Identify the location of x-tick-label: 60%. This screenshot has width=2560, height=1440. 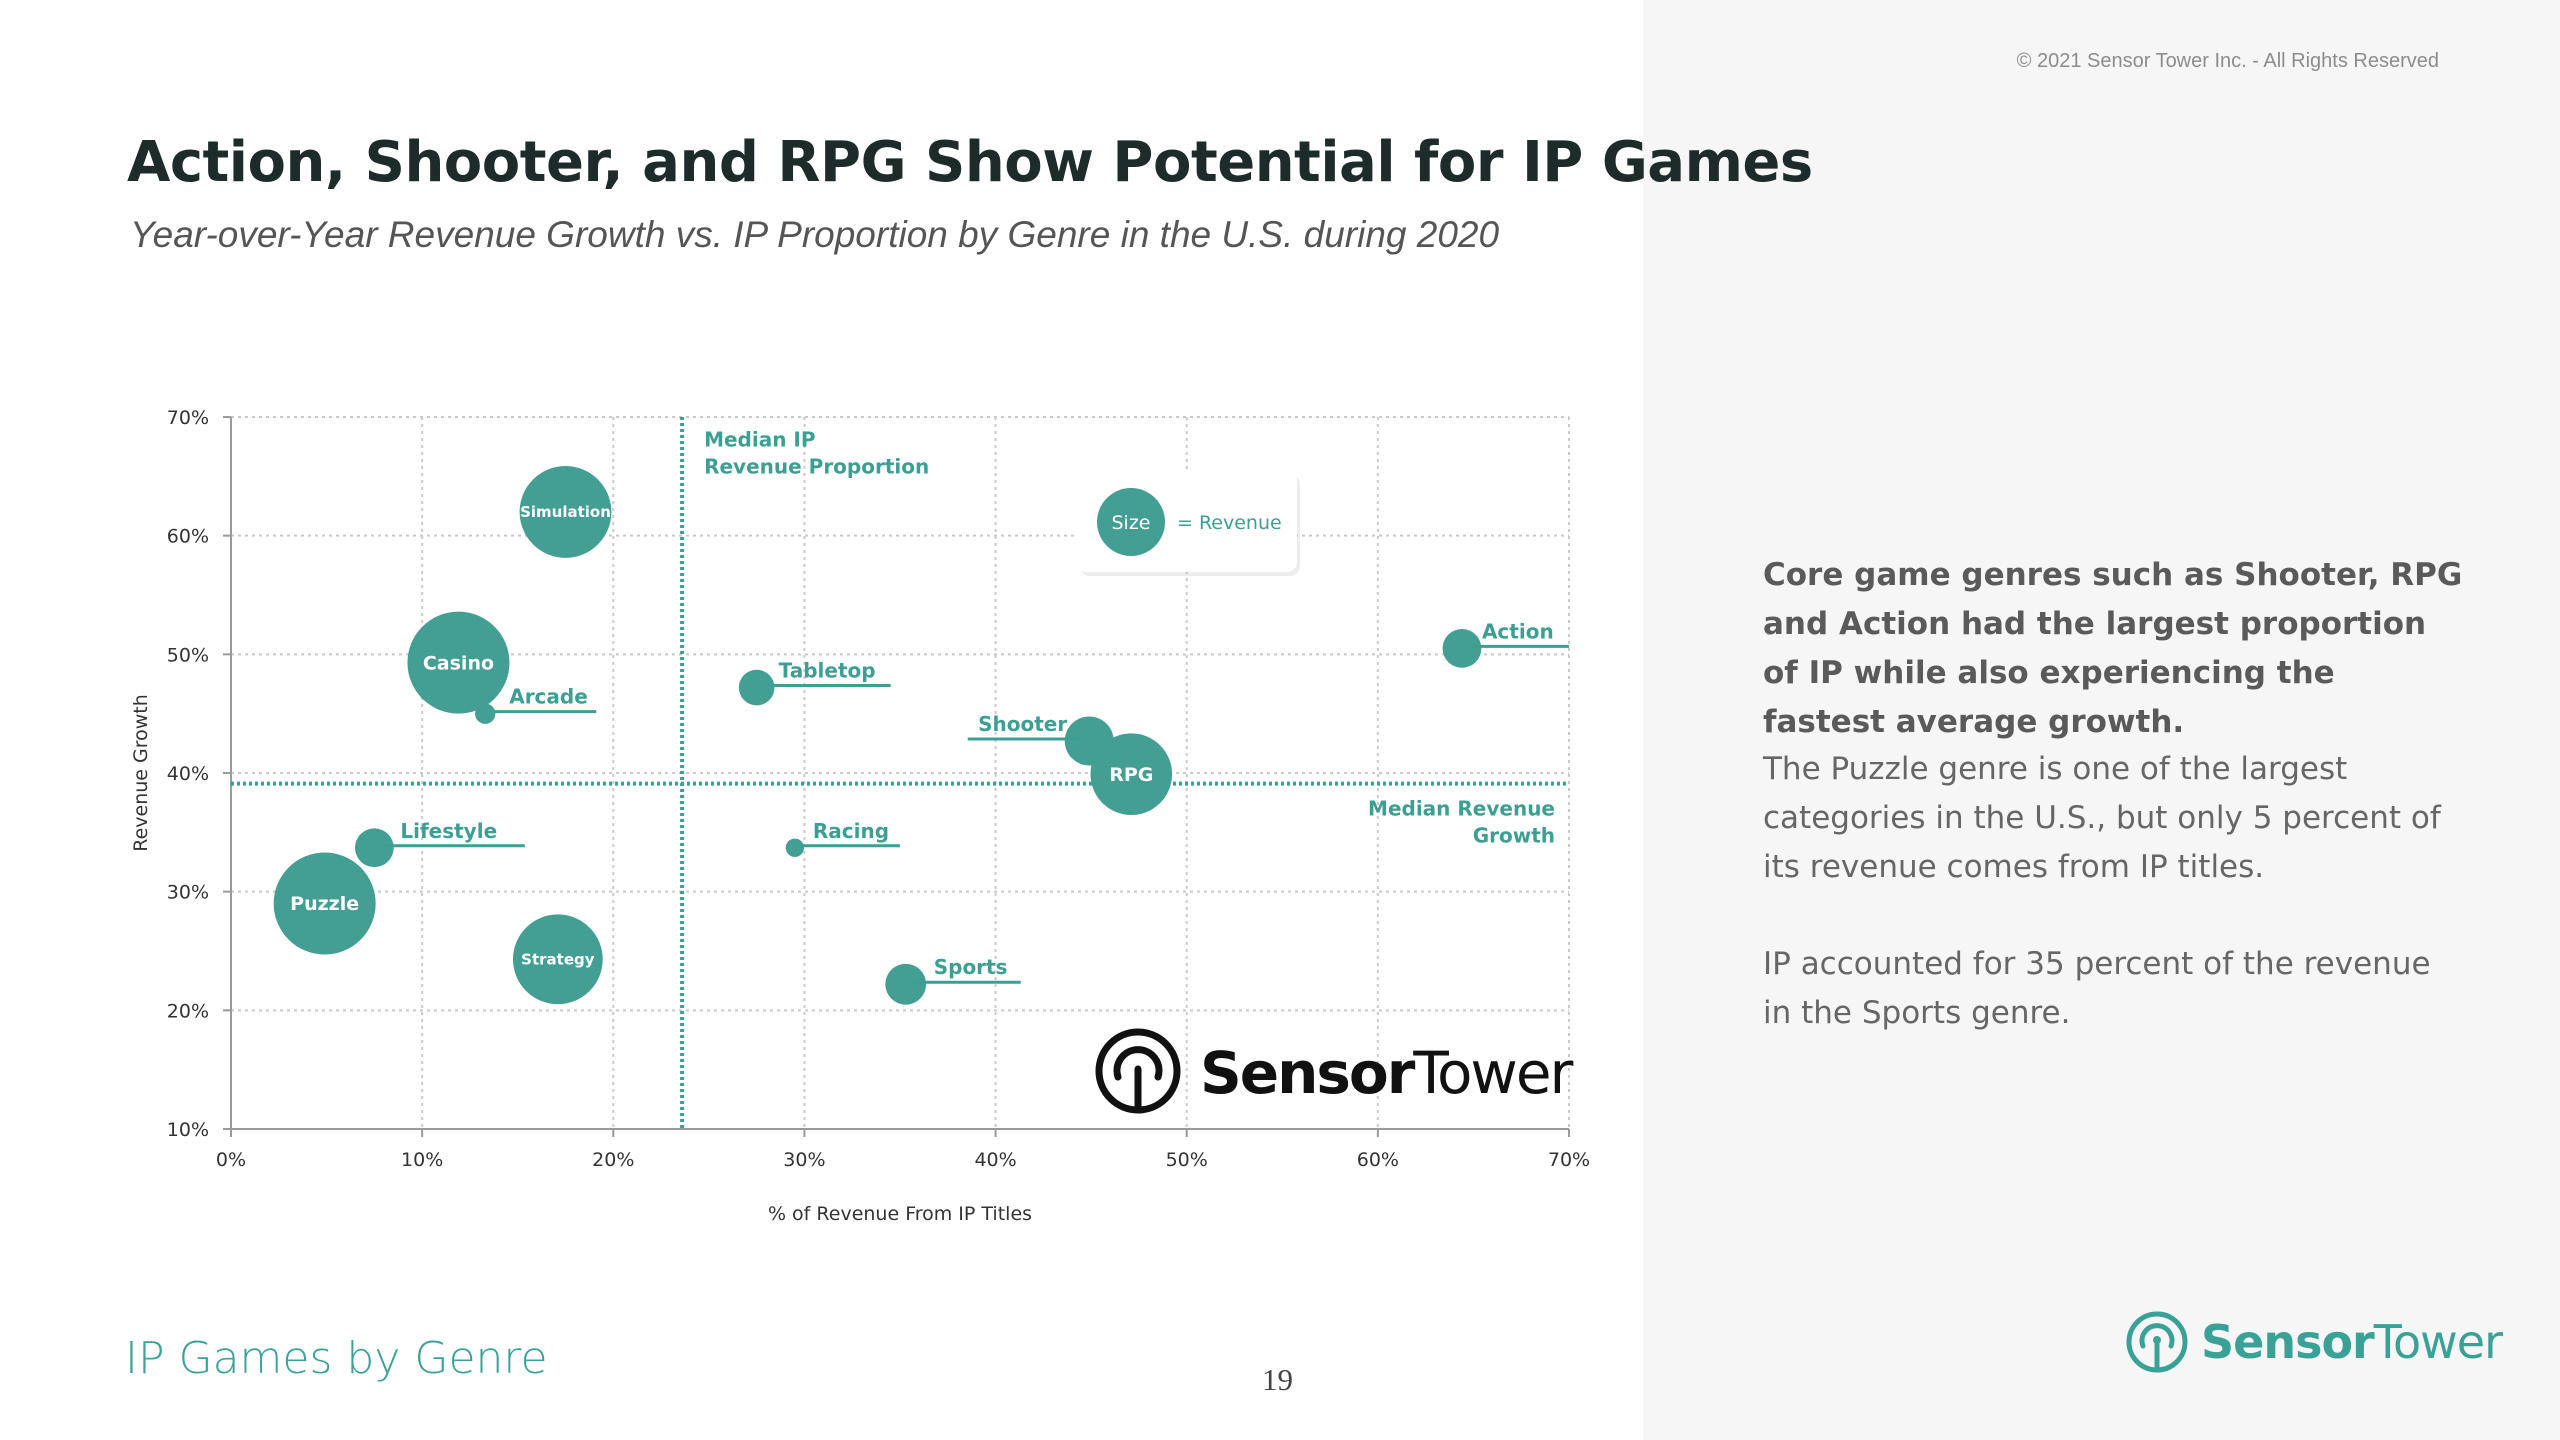
(1378, 1160).